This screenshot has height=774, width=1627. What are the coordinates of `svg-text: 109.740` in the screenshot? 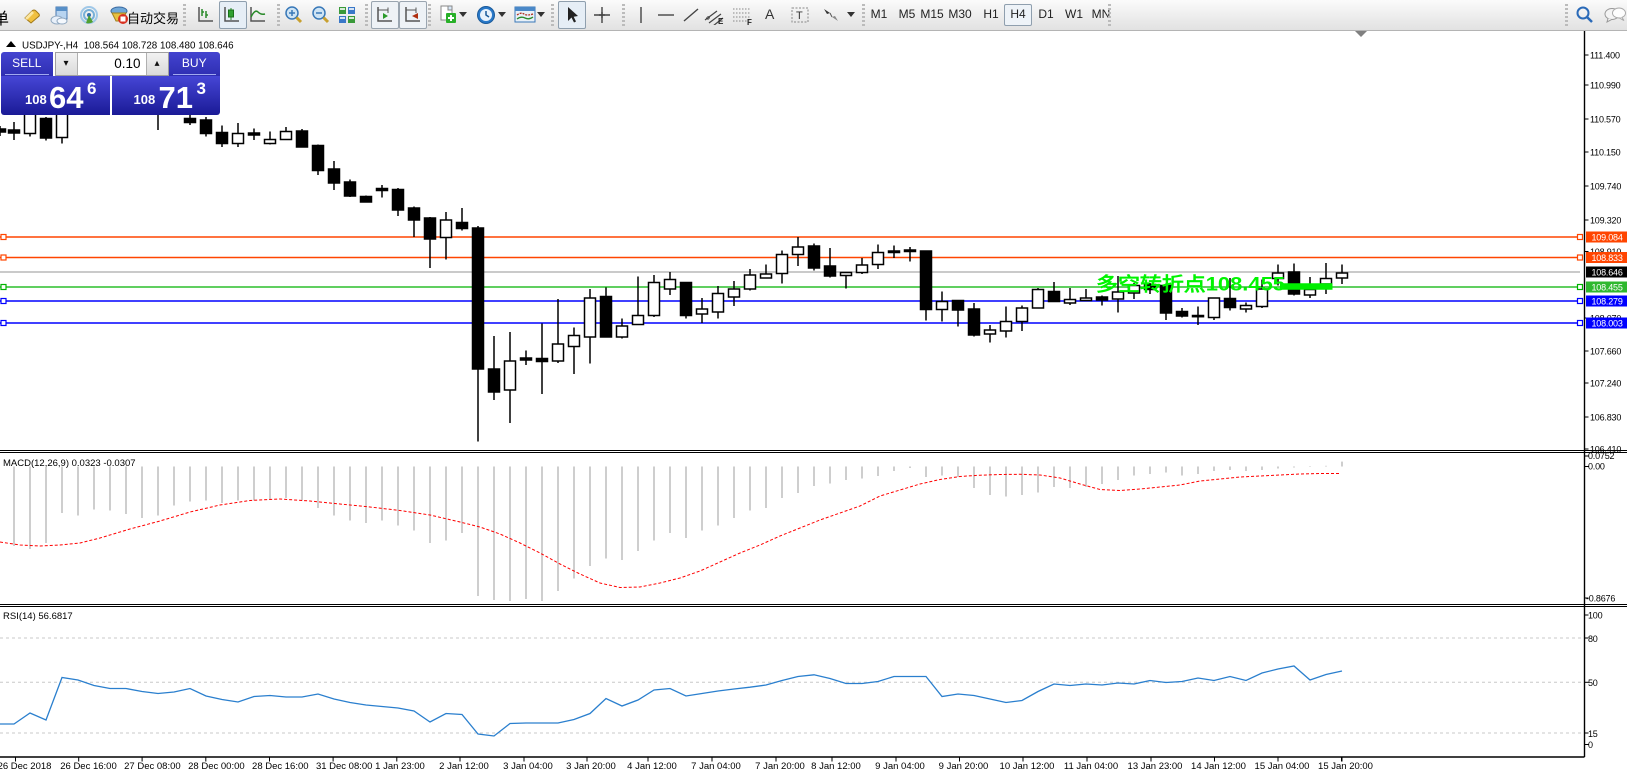 It's located at (1605, 187).